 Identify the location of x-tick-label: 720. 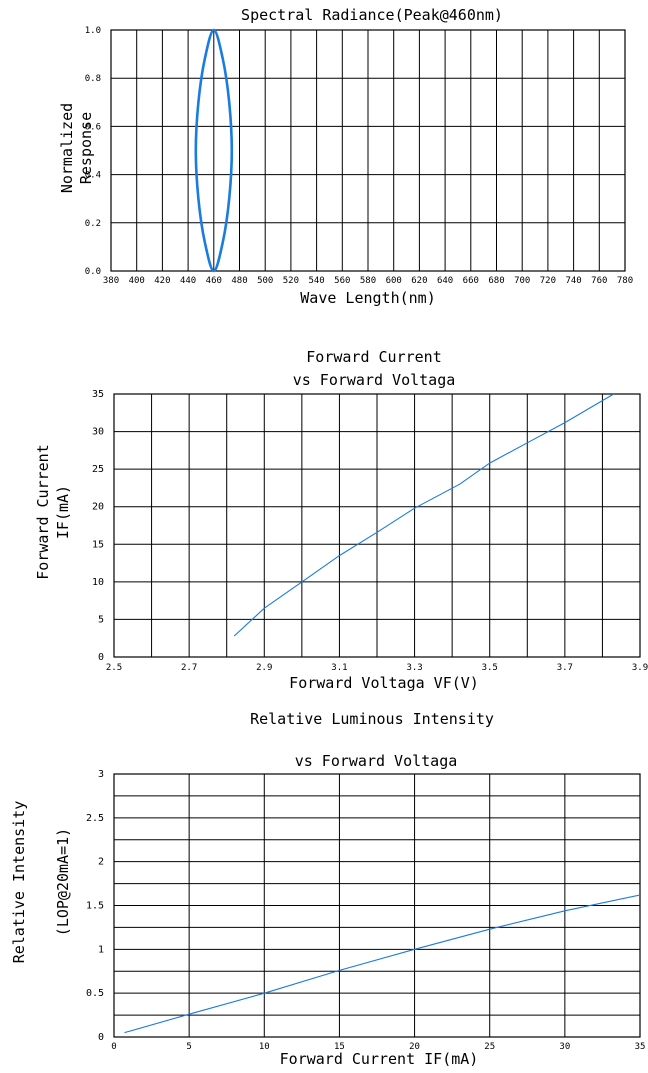
(548, 281).